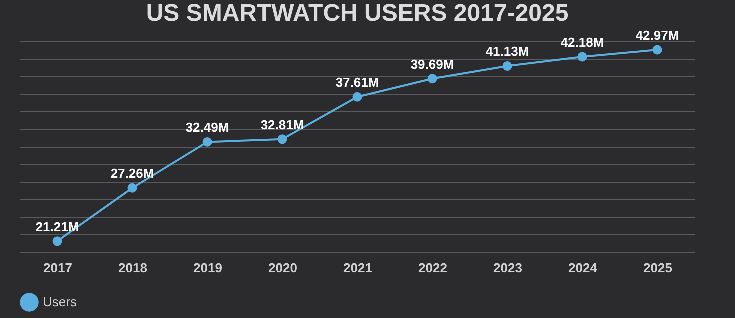 The image size is (735, 318). Describe the element at coordinates (208, 128) in the screenshot. I see `data-label: 32.49M` at that location.